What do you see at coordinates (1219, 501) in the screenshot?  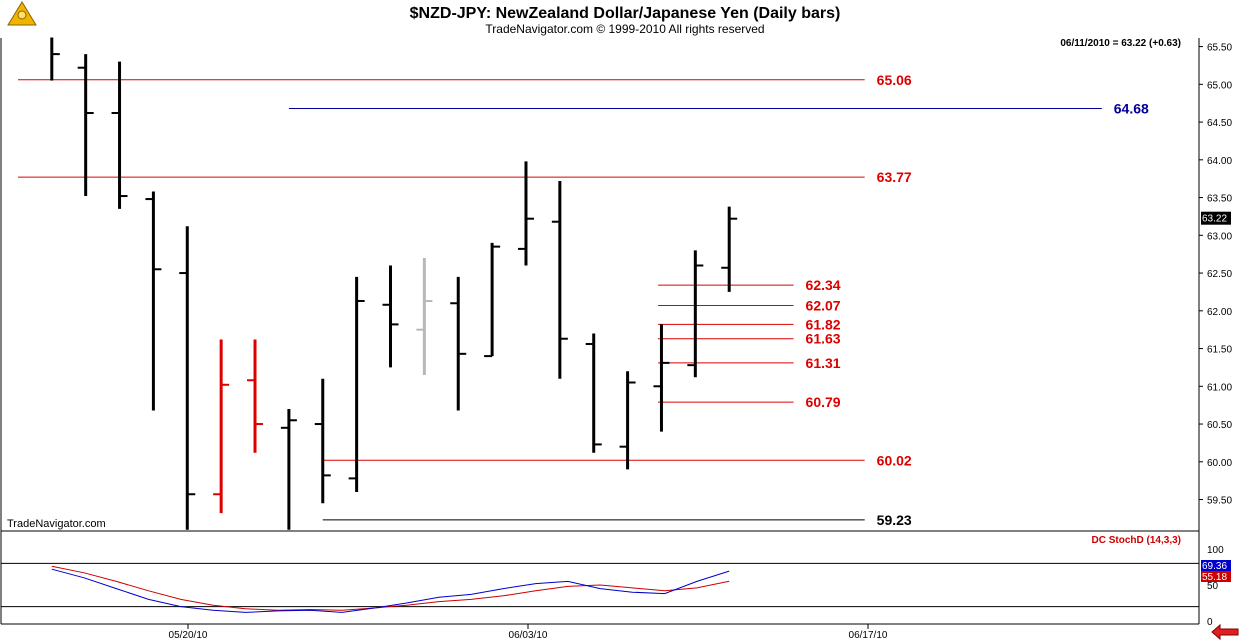 I see `price-tick-label: 59.50` at bounding box center [1219, 501].